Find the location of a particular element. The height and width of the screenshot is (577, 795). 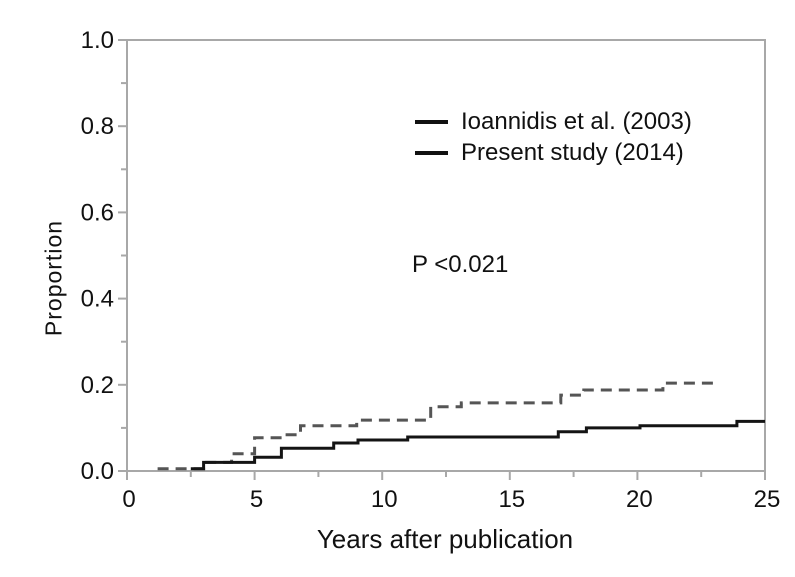

y-tick-label: 0.6 is located at coordinates (97, 212).